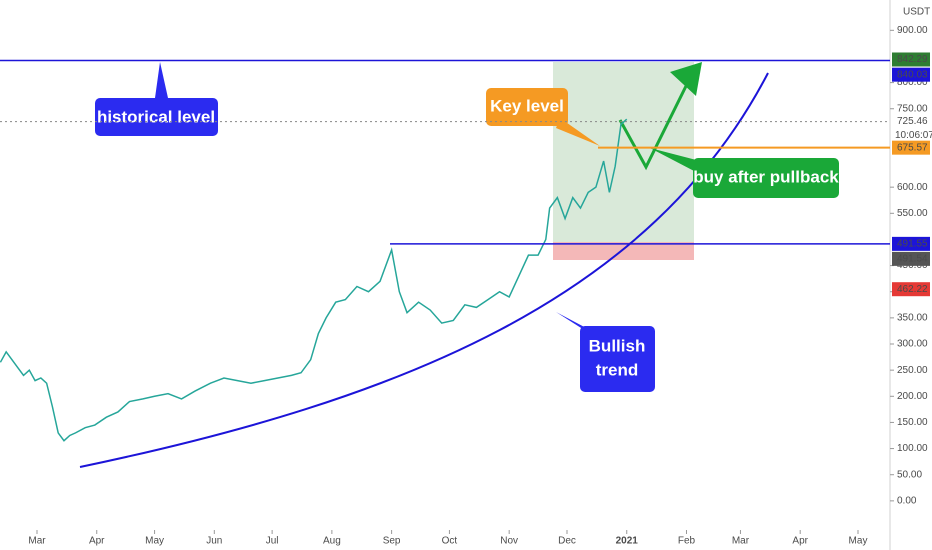 The width and height of the screenshot is (932, 550). I want to click on price-tag-label: 462.22, so click(912, 289).